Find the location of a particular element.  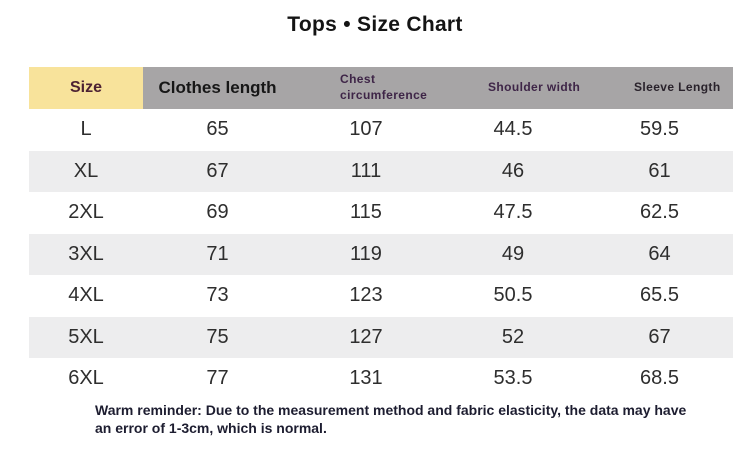

table-row: 5XL 75 127 52 67 is located at coordinates (381, 337).